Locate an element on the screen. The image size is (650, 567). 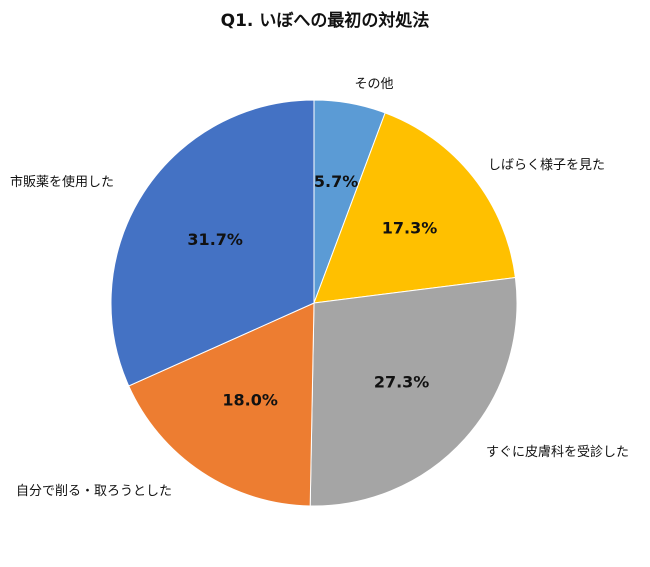
chart-title: Q1. いぼへの最初の対処法 is located at coordinates (325, 21).